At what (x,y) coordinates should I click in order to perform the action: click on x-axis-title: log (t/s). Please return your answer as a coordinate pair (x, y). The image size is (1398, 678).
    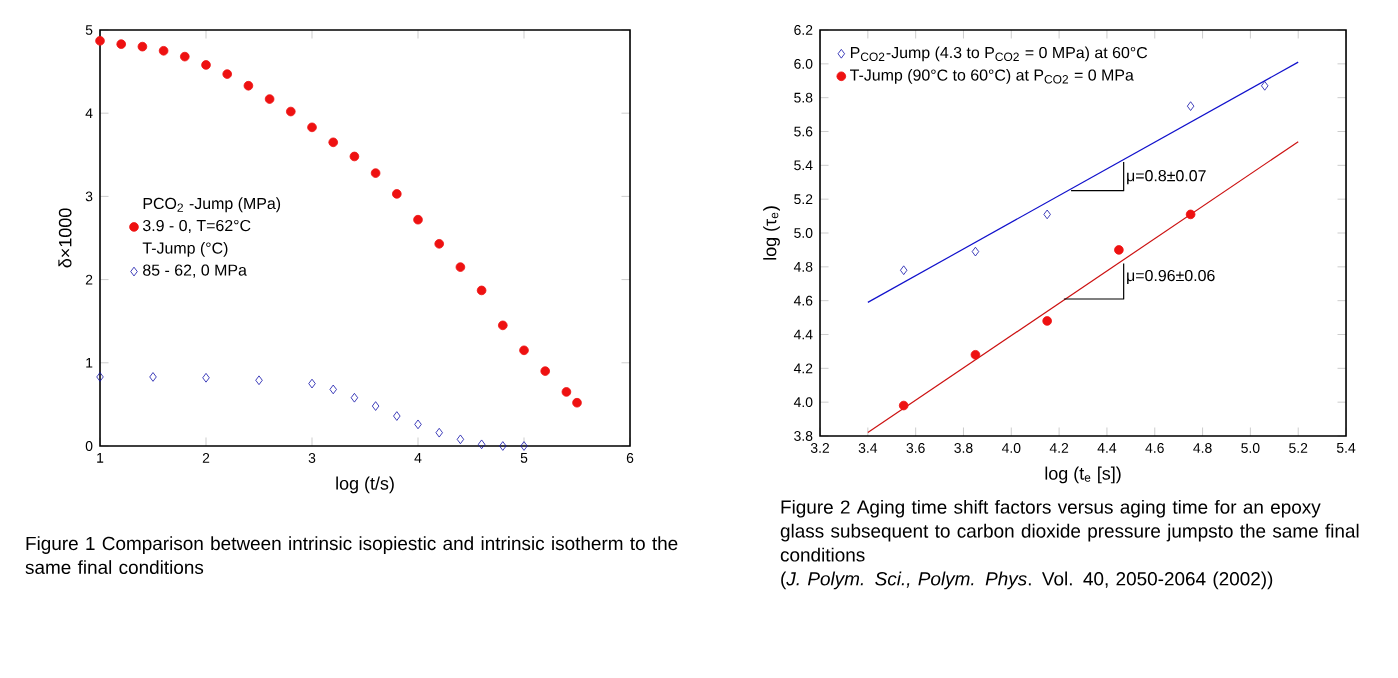
    Looking at the image, I should click on (365, 485).